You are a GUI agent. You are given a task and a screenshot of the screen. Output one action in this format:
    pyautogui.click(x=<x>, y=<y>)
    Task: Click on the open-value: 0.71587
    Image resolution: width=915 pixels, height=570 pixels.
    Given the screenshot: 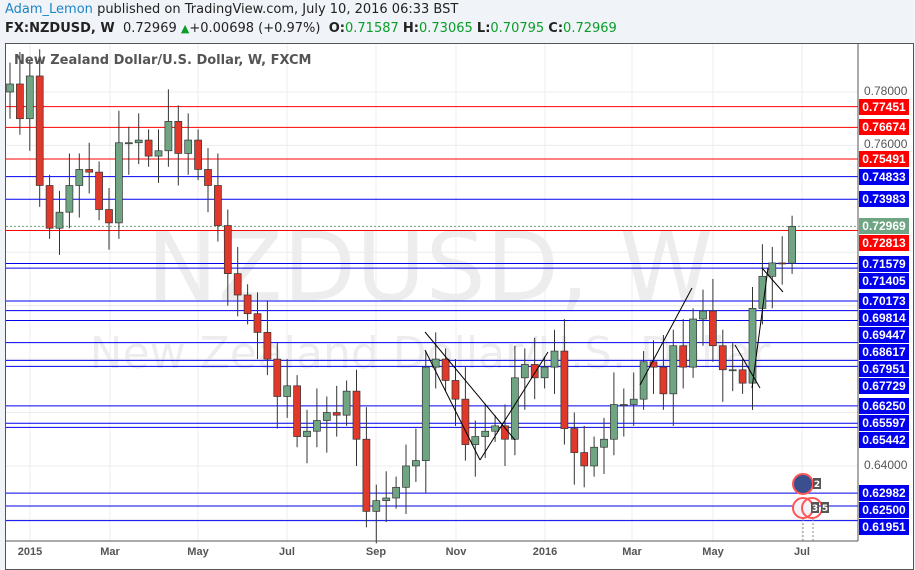 What is the action you would take?
    pyautogui.click(x=372, y=28)
    